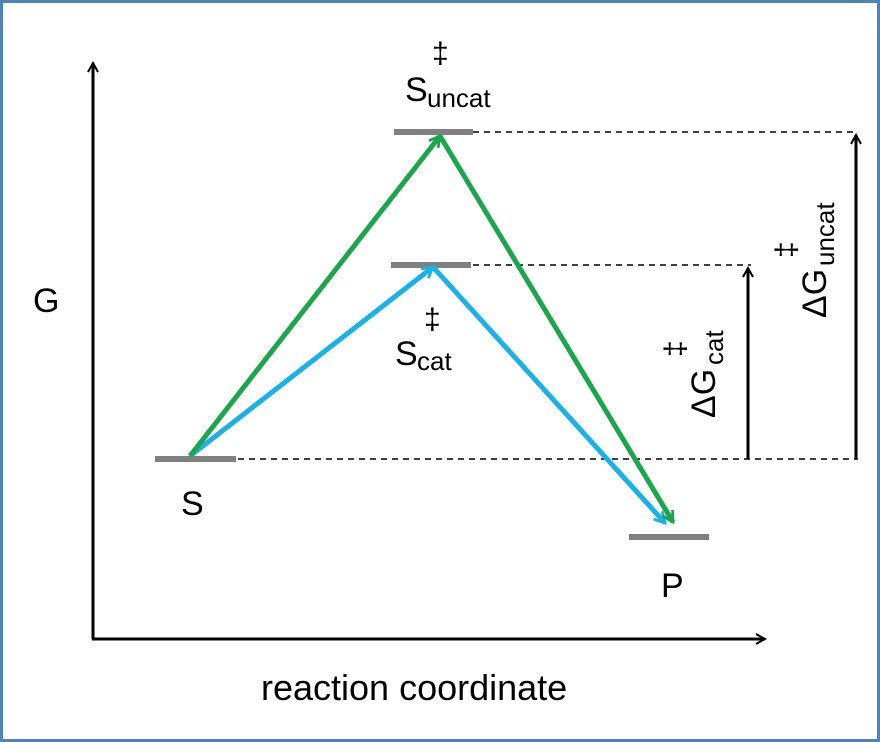 The width and height of the screenshot is (880, 742). Describe the element at coordinates (432, 319) in the screenshot. I see `ts-cat-sup: ‡` at that location.